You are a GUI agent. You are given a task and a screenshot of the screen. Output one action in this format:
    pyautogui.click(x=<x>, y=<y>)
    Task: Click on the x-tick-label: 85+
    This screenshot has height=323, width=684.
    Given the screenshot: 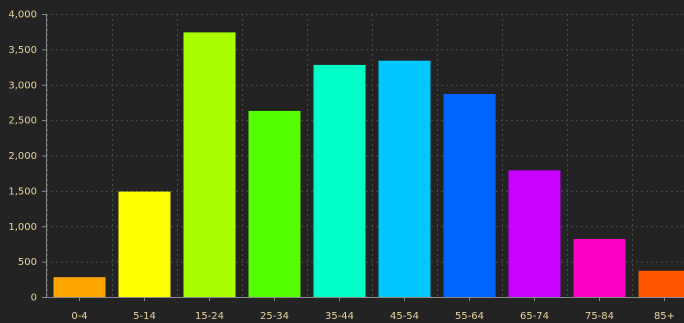 What is the action you would take?
    pyautogui.click(x=664, y=316)
    